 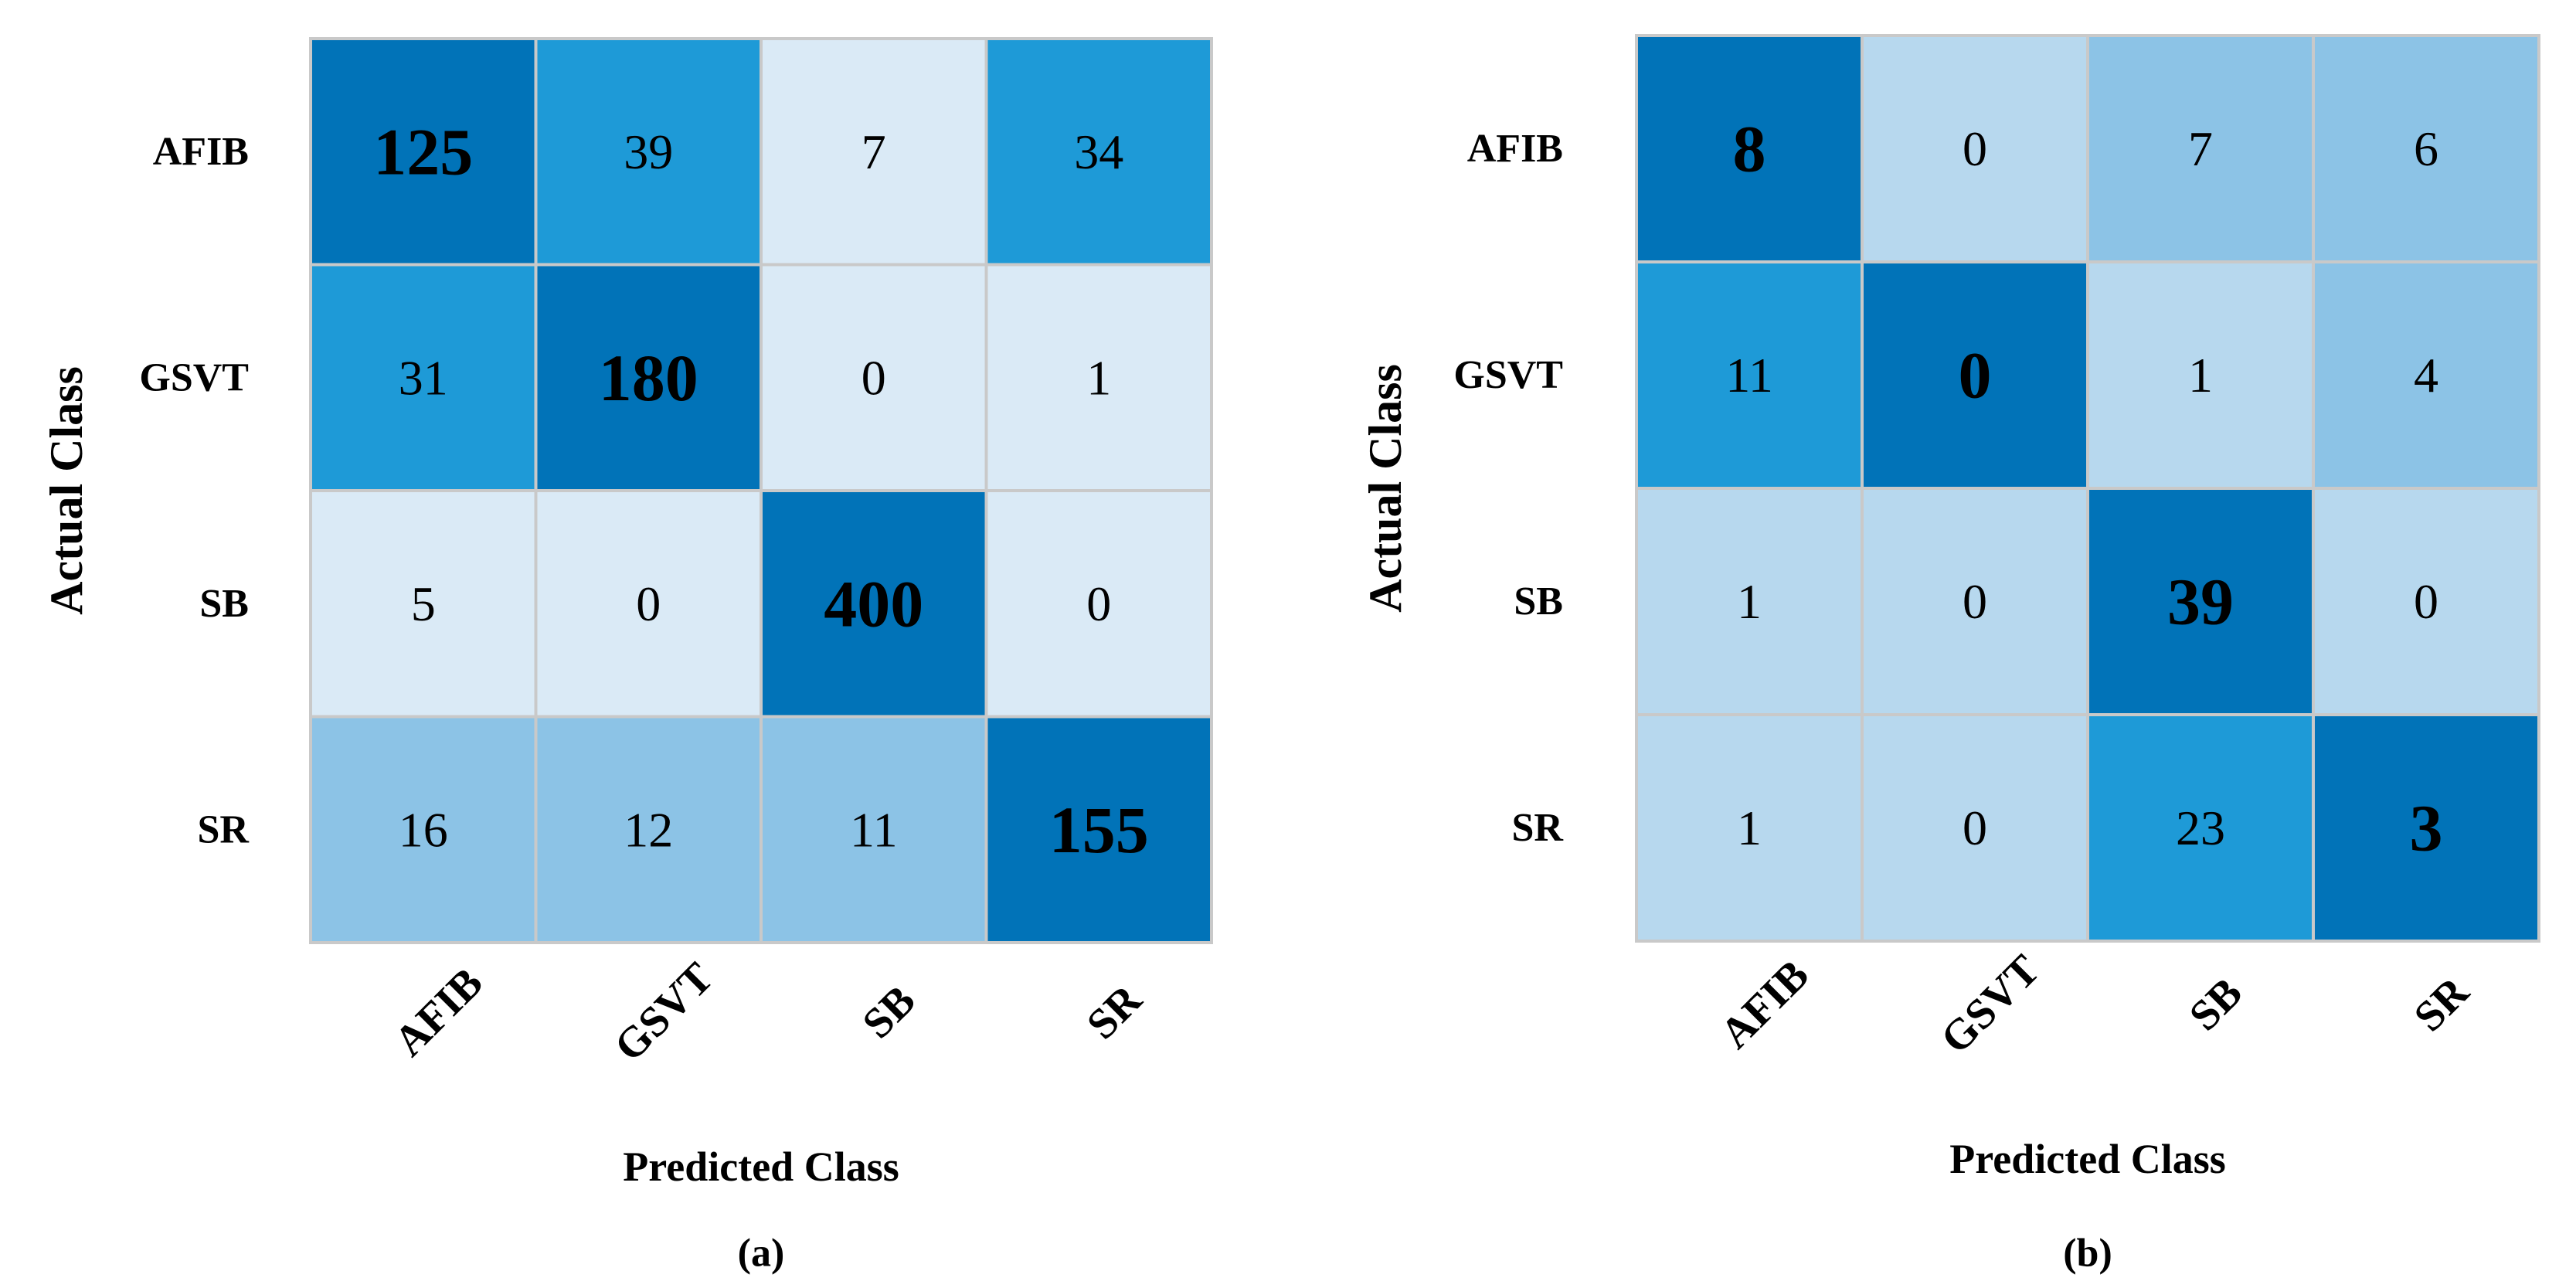 What do you see at coordinates (2426, 148) in the screenshot?
I see `cell-value-label: 6` at bounding box center [2426, 148].